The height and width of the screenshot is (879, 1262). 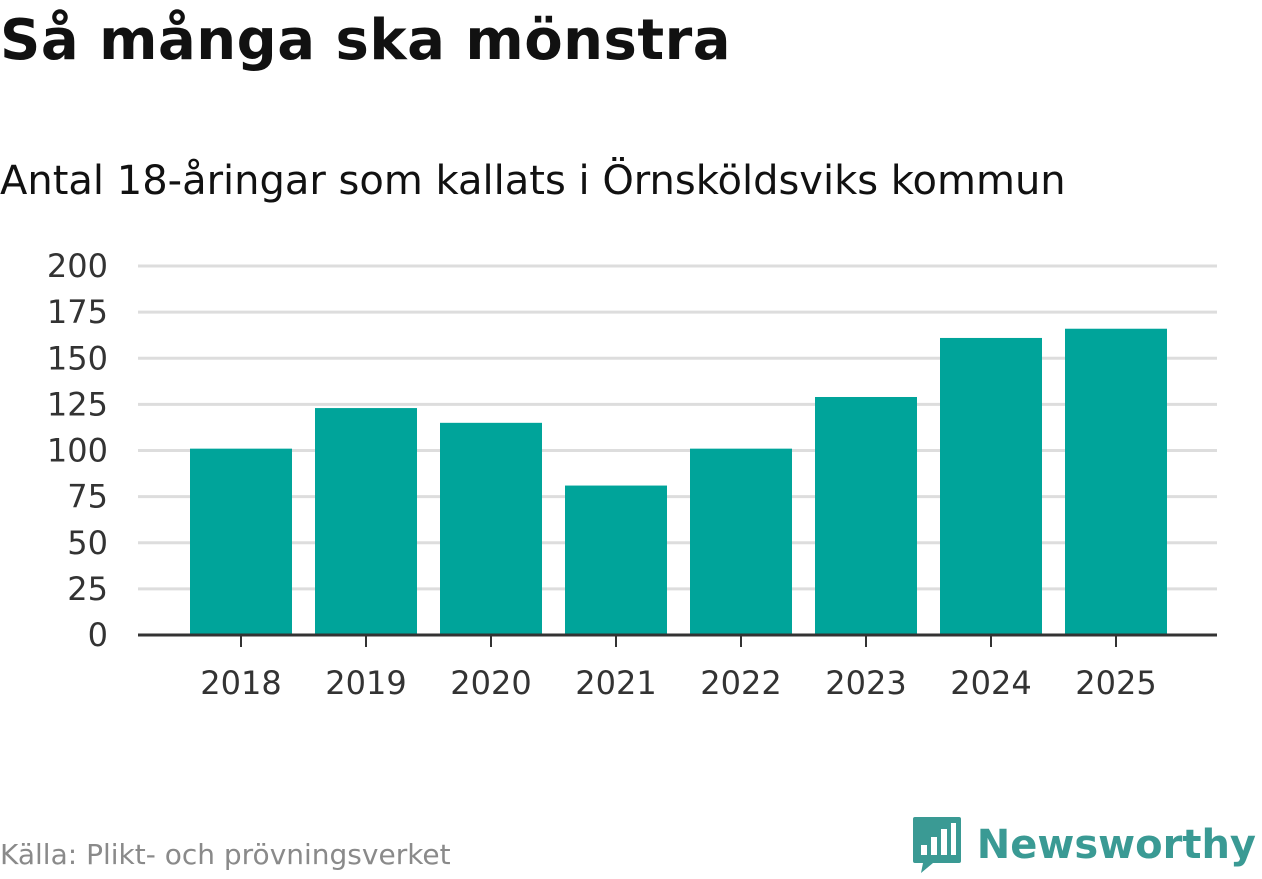 What do you see at coordinates (1115, 683) in the screenshot?
I see `x-tick-label: 2025` at bounding box center [1115, 683].